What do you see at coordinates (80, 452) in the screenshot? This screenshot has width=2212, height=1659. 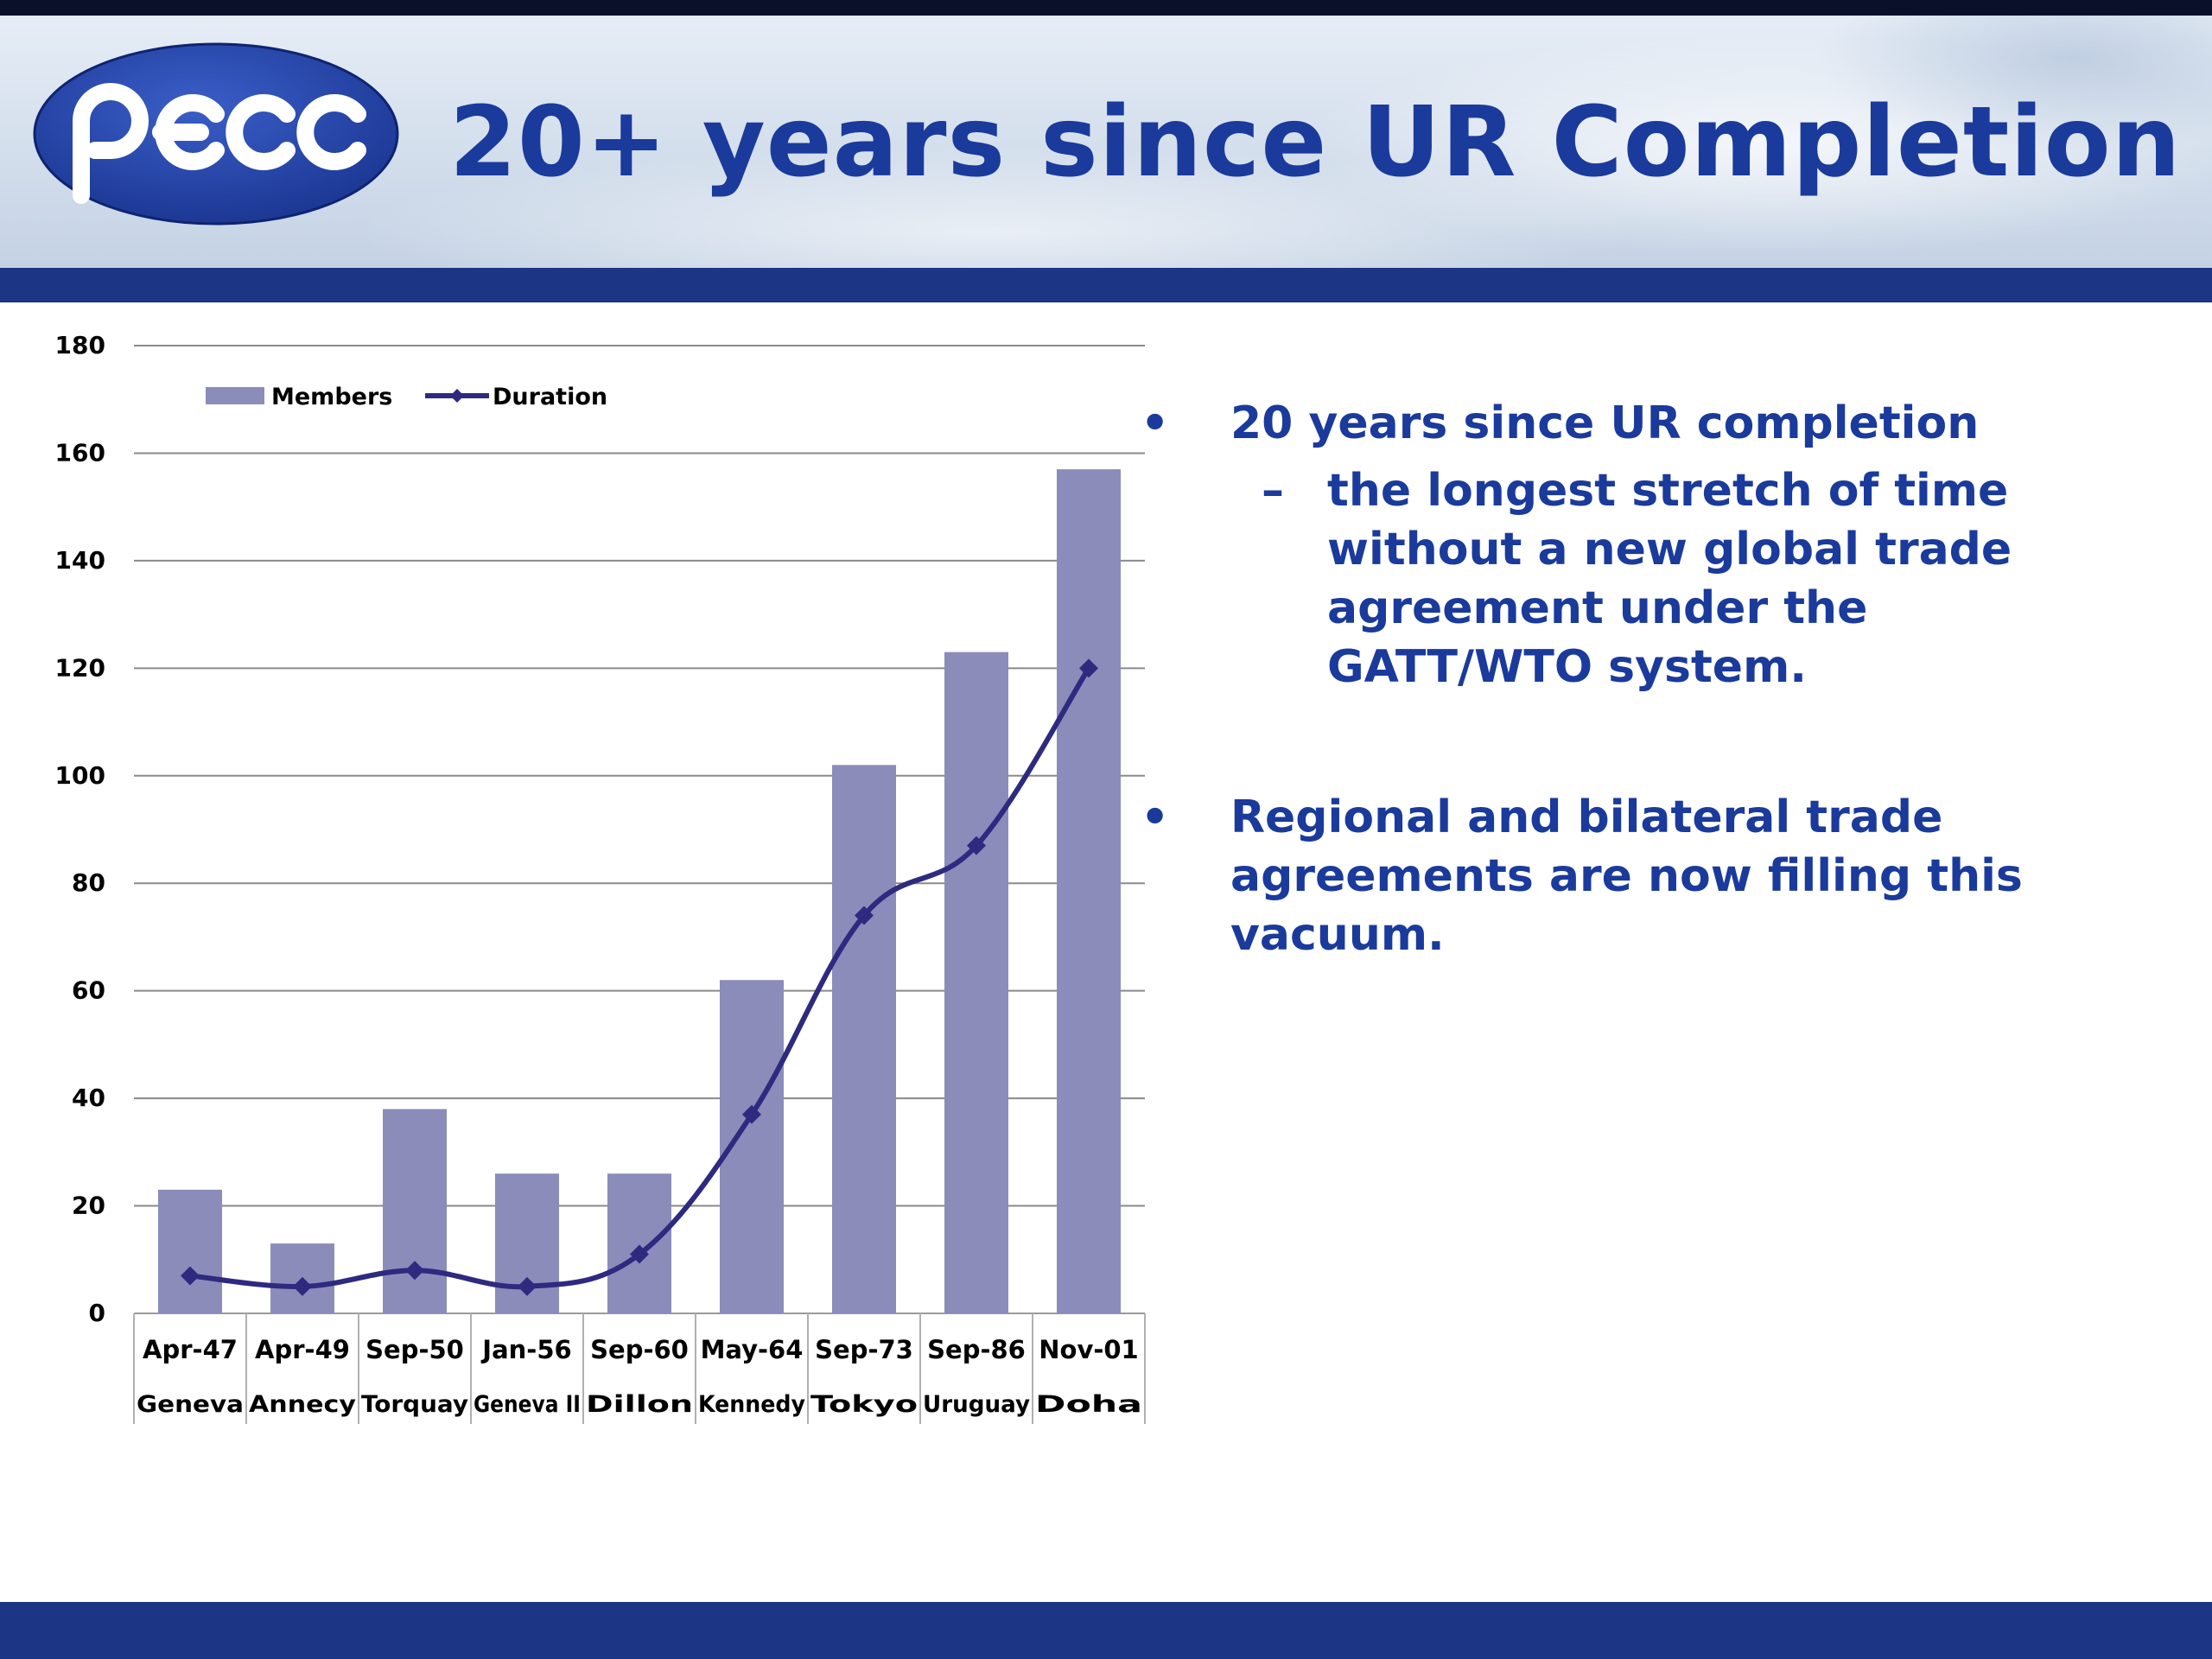 I see `y-tick-label: 160` at bounding box center [80, 452].